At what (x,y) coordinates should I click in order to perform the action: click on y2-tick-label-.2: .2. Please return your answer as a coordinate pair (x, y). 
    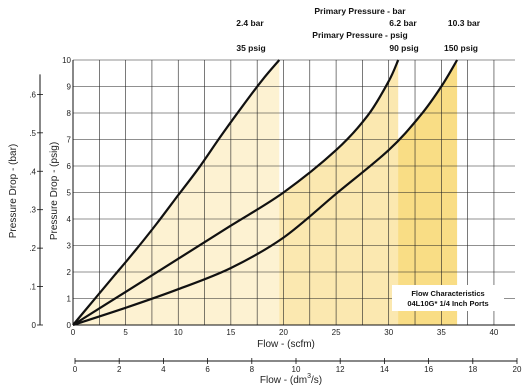
    Looking at the image, I should click on (32, 248).